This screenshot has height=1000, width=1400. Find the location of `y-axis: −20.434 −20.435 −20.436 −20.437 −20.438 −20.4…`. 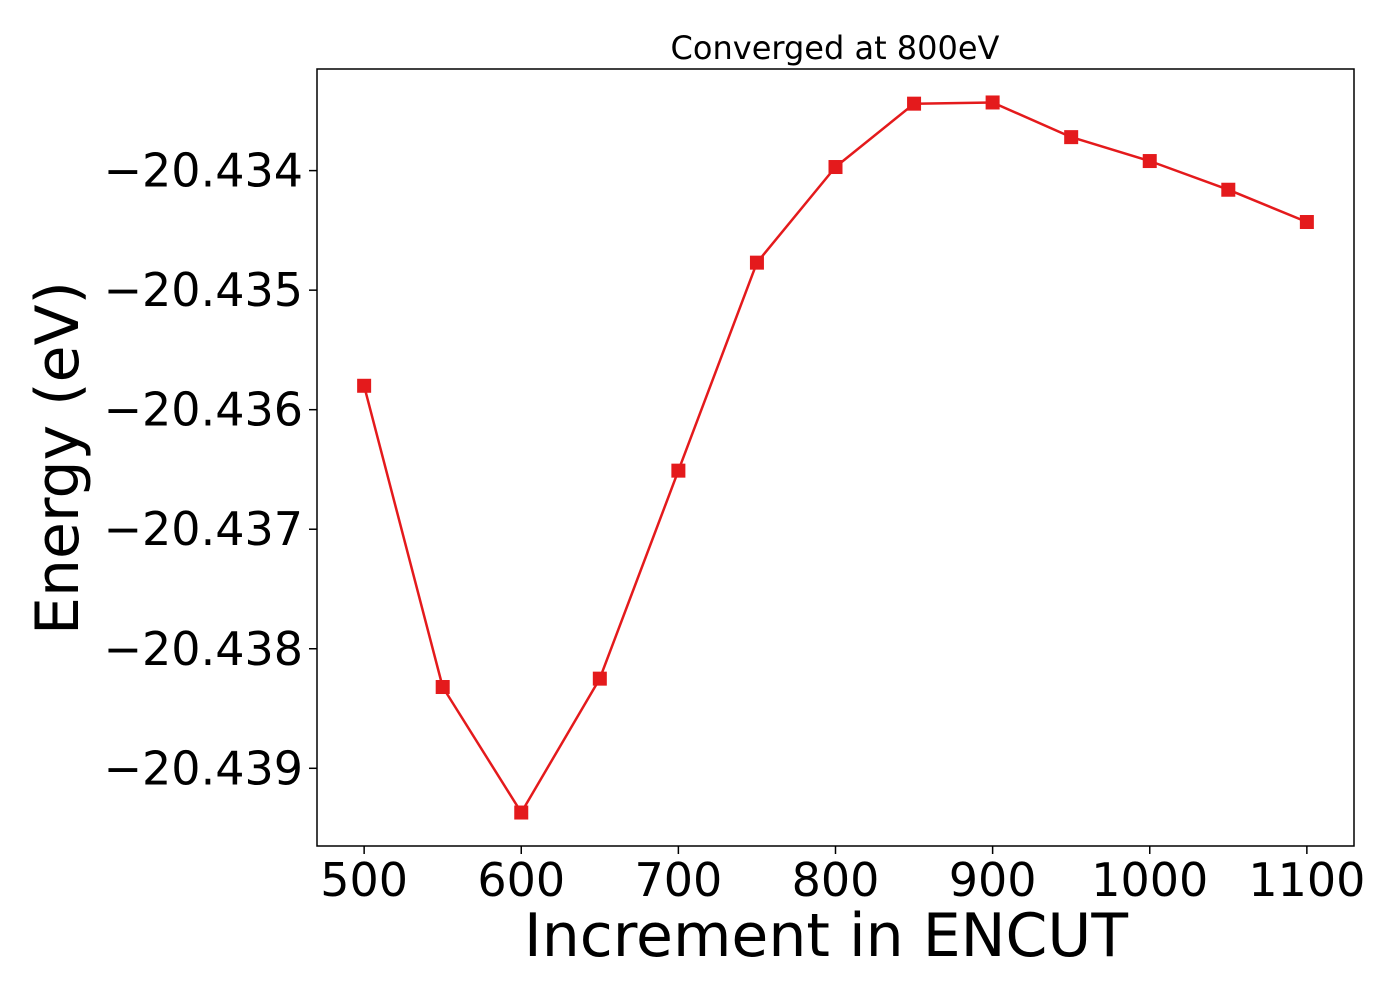

y-axis: −20.434 −20.435 −20.436 −20.437 −20.438 −20.4… is located at coordinates (210, 469).